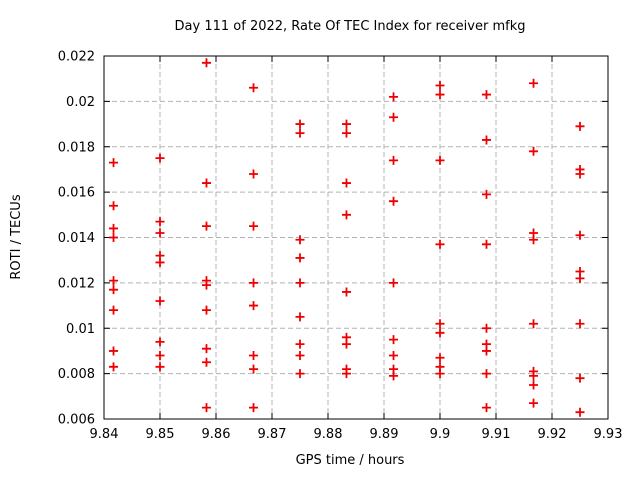 The width and height of the screenshot is (640, 480). What do you see at coordinates (216, 434) in the screenshot?
I see `x-tick-label: 9.86` at bounding box center [216, 434].